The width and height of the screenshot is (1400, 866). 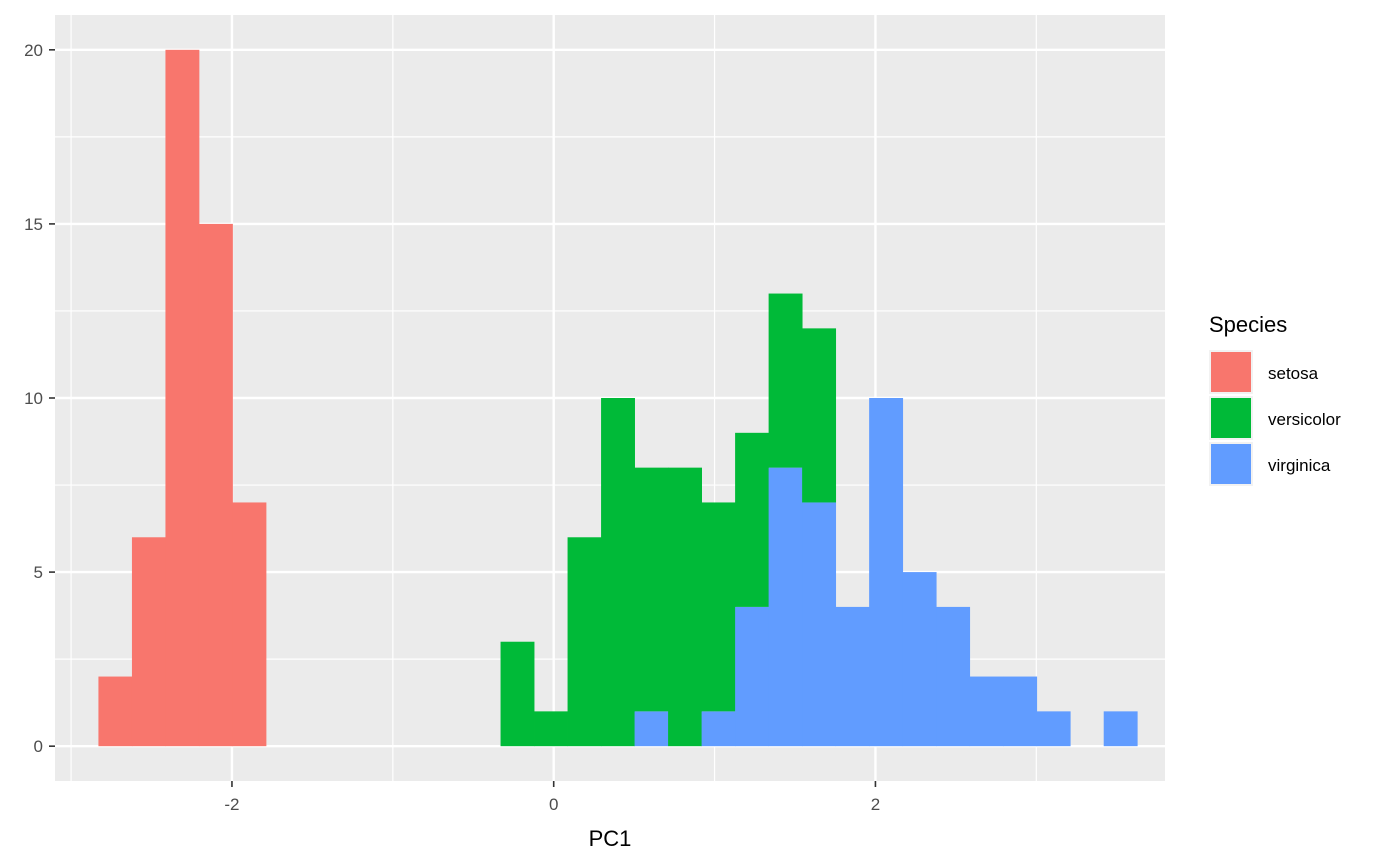 What do you see at coordinates (1231, 372) in the screenshot?
I see `legend-swatch-setosa` at bounding box center [1231, 372].